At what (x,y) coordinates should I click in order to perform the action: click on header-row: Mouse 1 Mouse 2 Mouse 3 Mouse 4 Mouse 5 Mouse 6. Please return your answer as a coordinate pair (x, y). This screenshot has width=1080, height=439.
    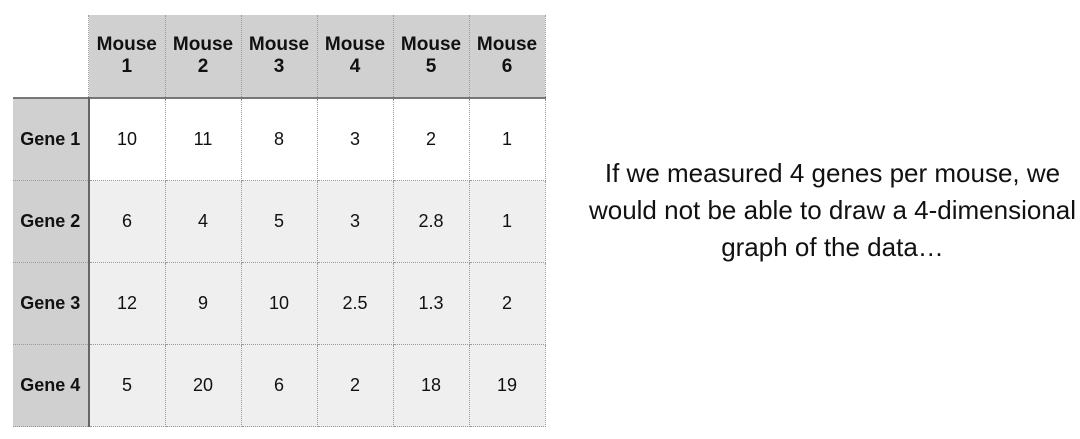
    Looking at the image, I should click on (279, 56).